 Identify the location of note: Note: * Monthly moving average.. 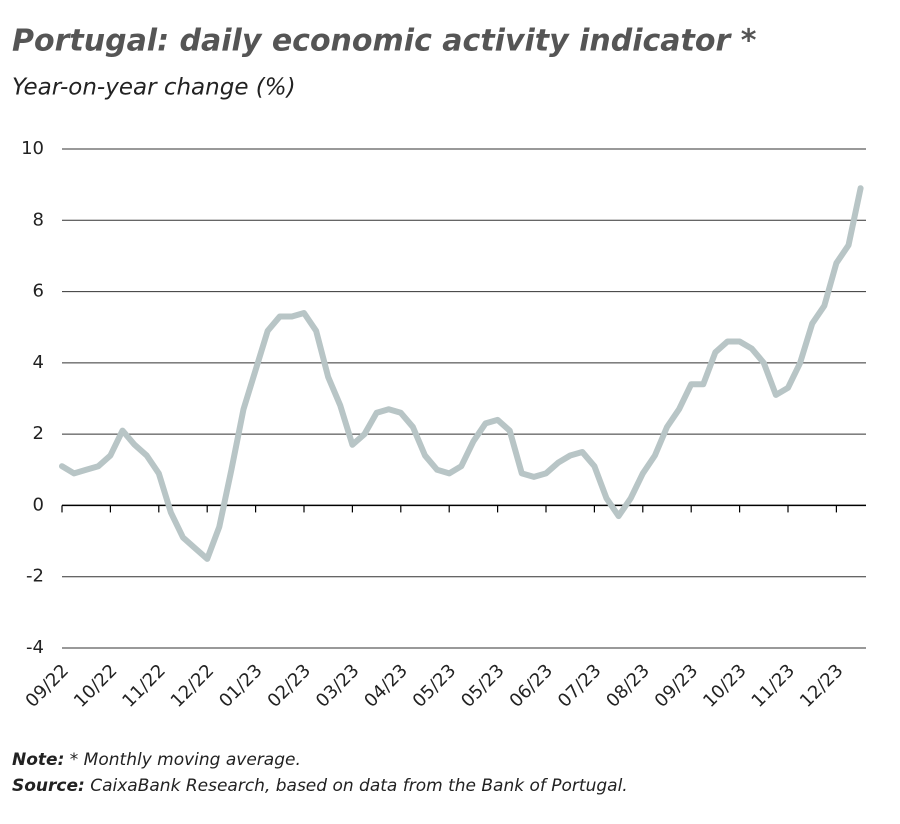
(156, 760).